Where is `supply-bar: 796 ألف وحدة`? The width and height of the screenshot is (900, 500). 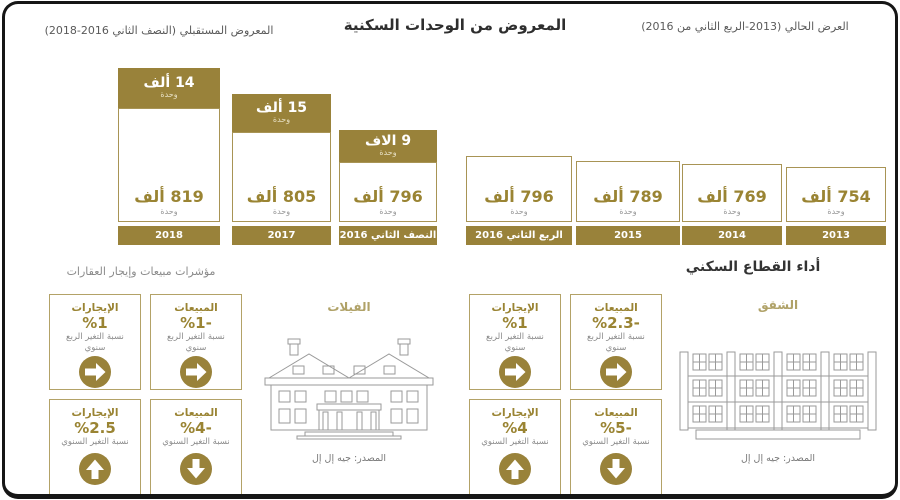 supply-bar: 796 ألف وحدة is located at coordinates (519, 189).